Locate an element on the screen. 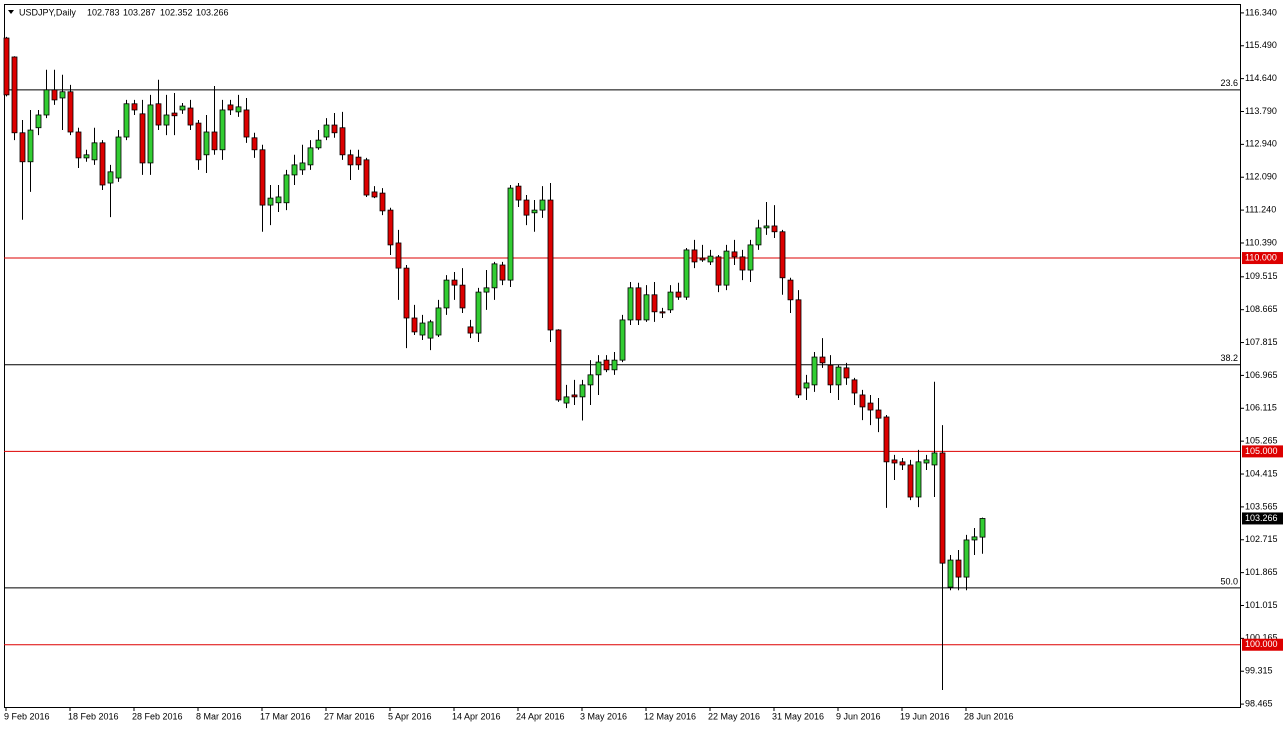  x-tick-label: 8 Mar 2016 is located at coordinates (219, 716).